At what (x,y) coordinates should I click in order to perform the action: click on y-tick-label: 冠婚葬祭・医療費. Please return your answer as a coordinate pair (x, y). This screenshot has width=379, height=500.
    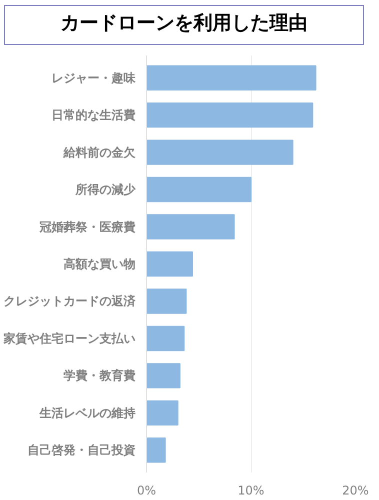
    Looking at the image, I should click on (87, 227).